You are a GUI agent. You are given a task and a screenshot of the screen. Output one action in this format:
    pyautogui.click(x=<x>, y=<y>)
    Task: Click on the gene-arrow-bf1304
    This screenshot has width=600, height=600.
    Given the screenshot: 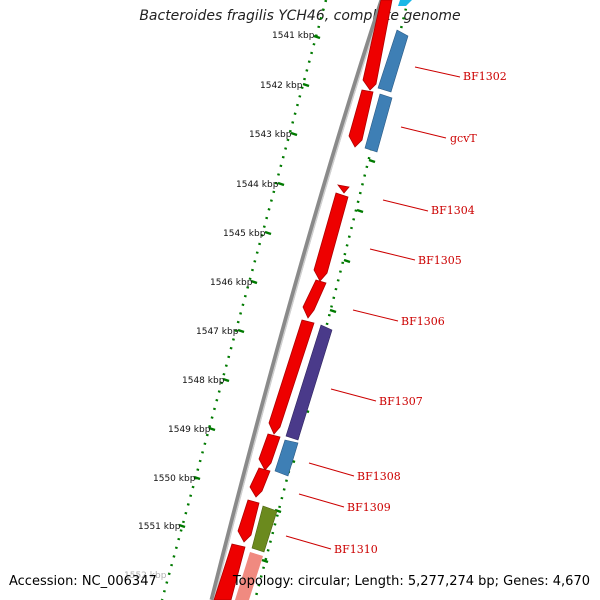 What is the action you would take?
    pyautogui.click(x=331, y=237)
    